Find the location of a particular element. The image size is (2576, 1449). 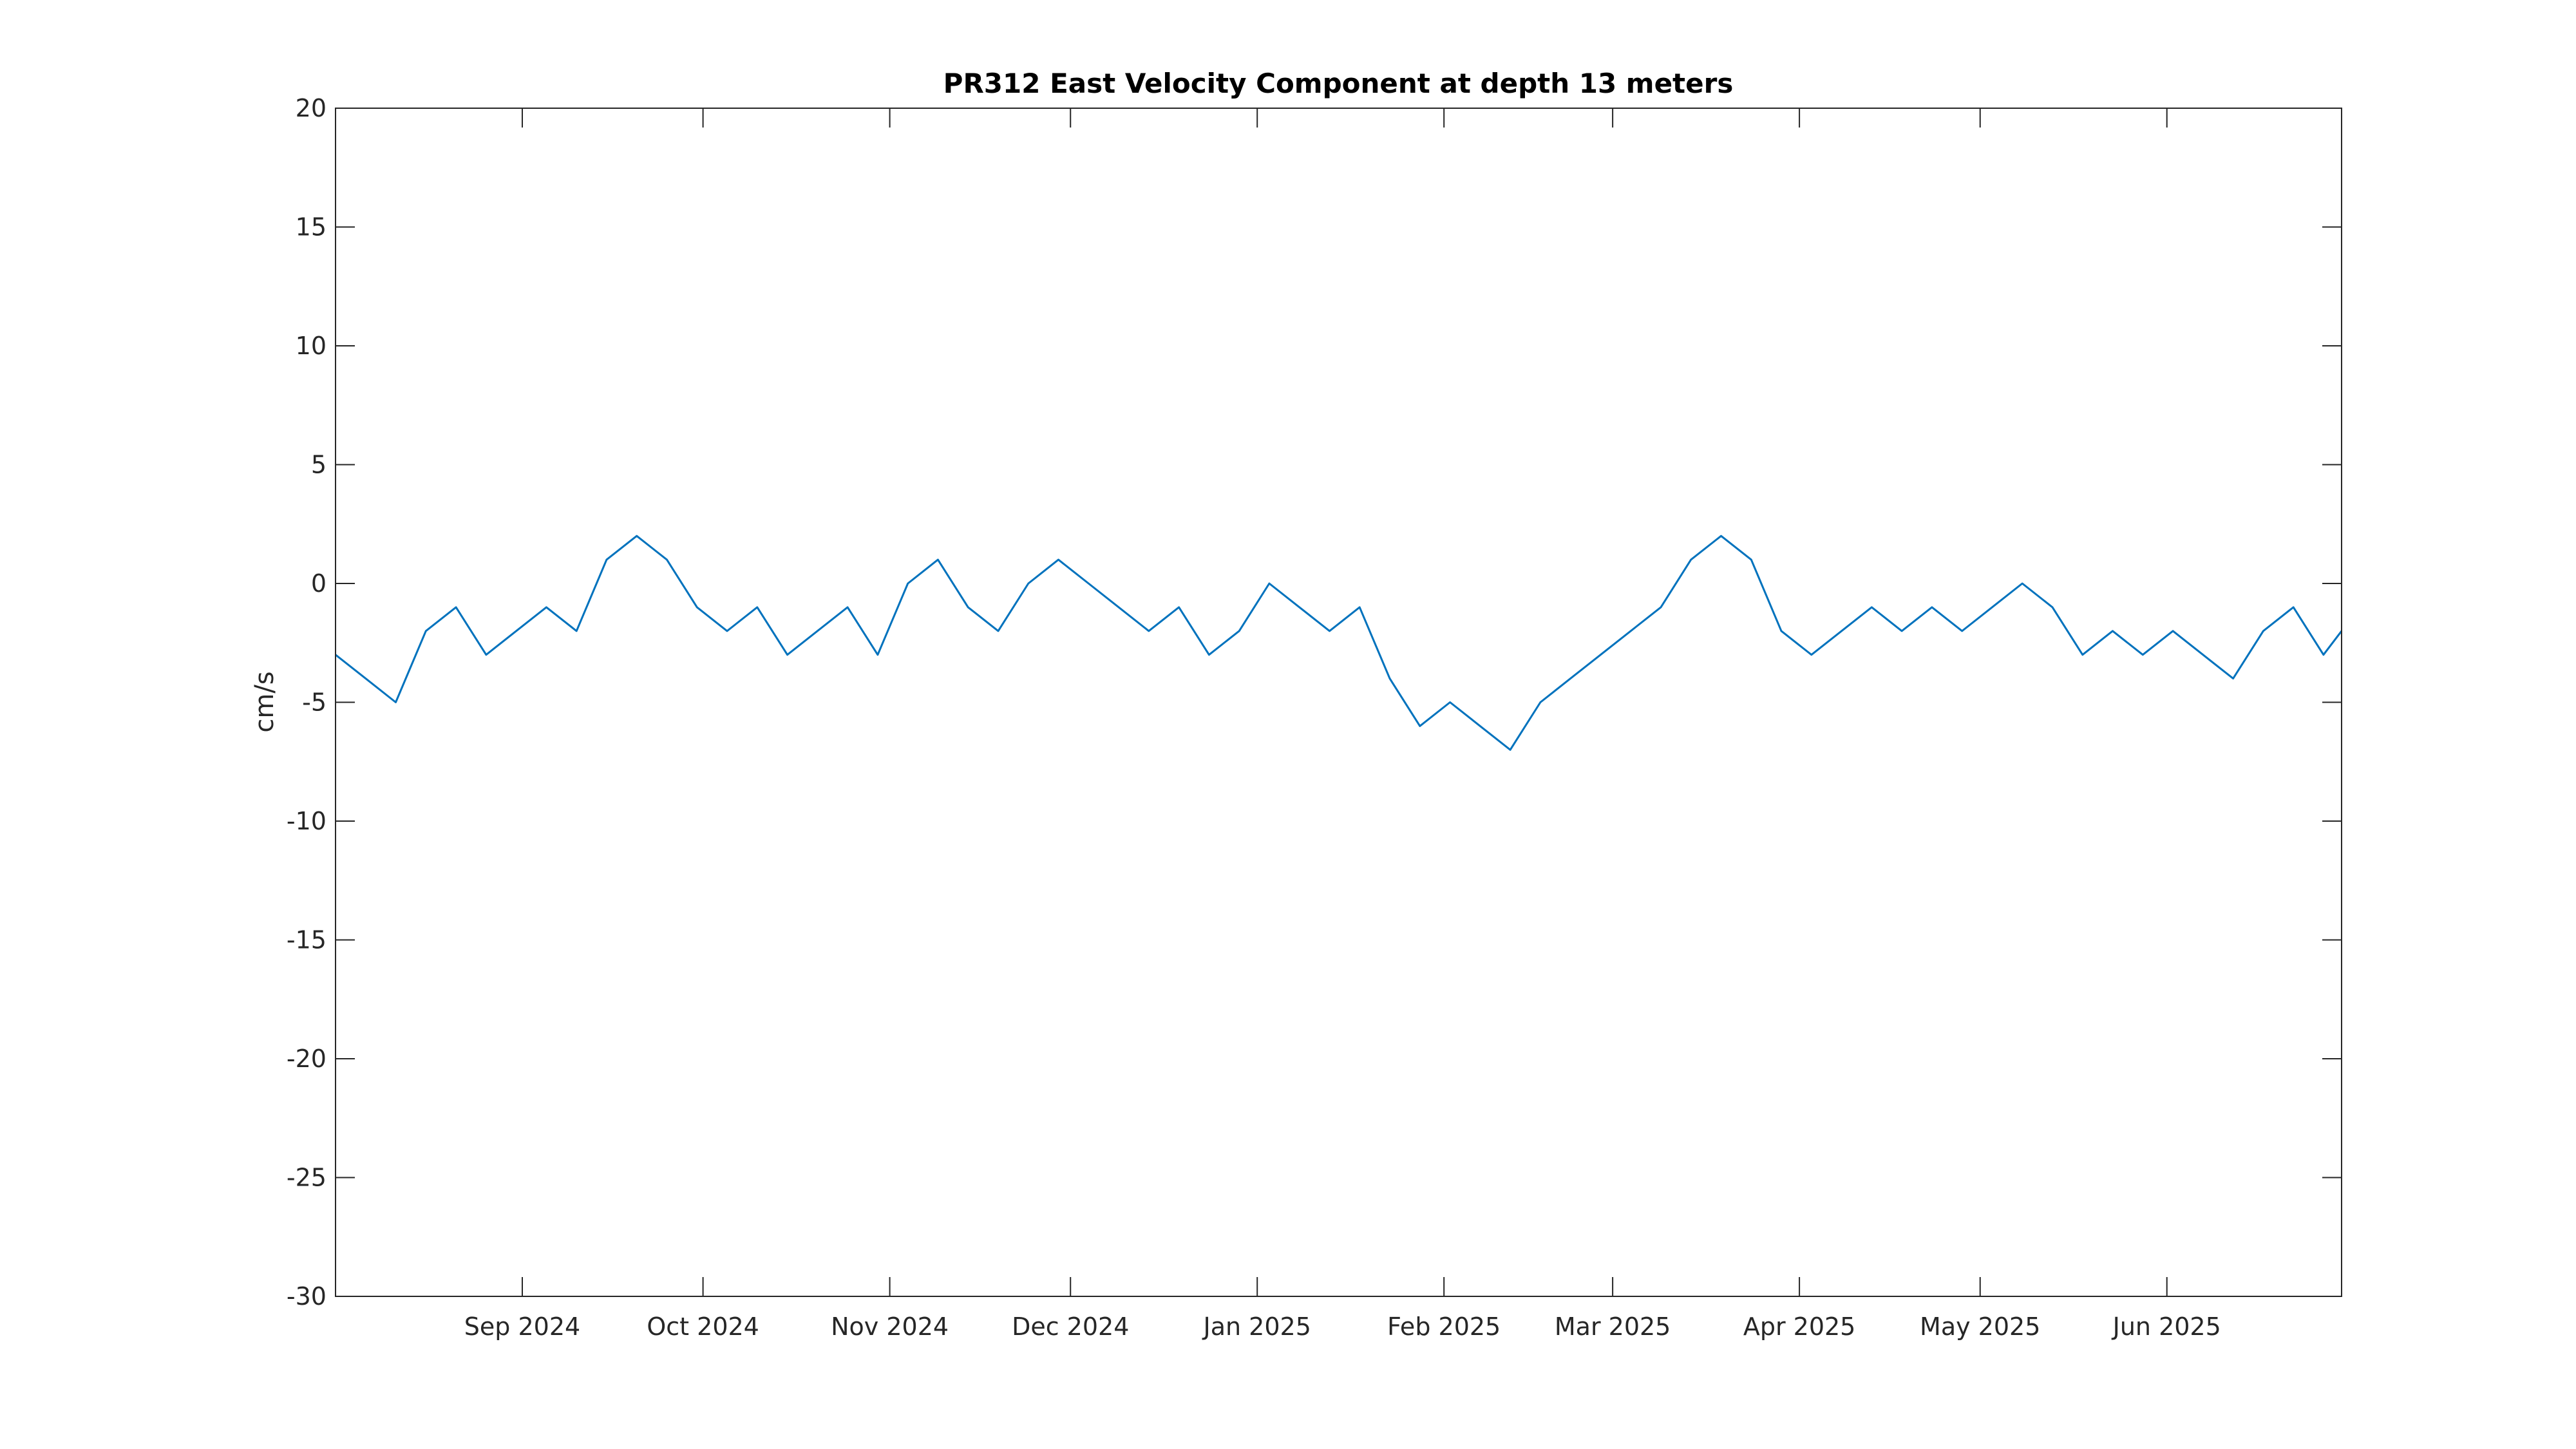

x-tick-label: Apr 2025 is located at coordinates (1799, 1326).